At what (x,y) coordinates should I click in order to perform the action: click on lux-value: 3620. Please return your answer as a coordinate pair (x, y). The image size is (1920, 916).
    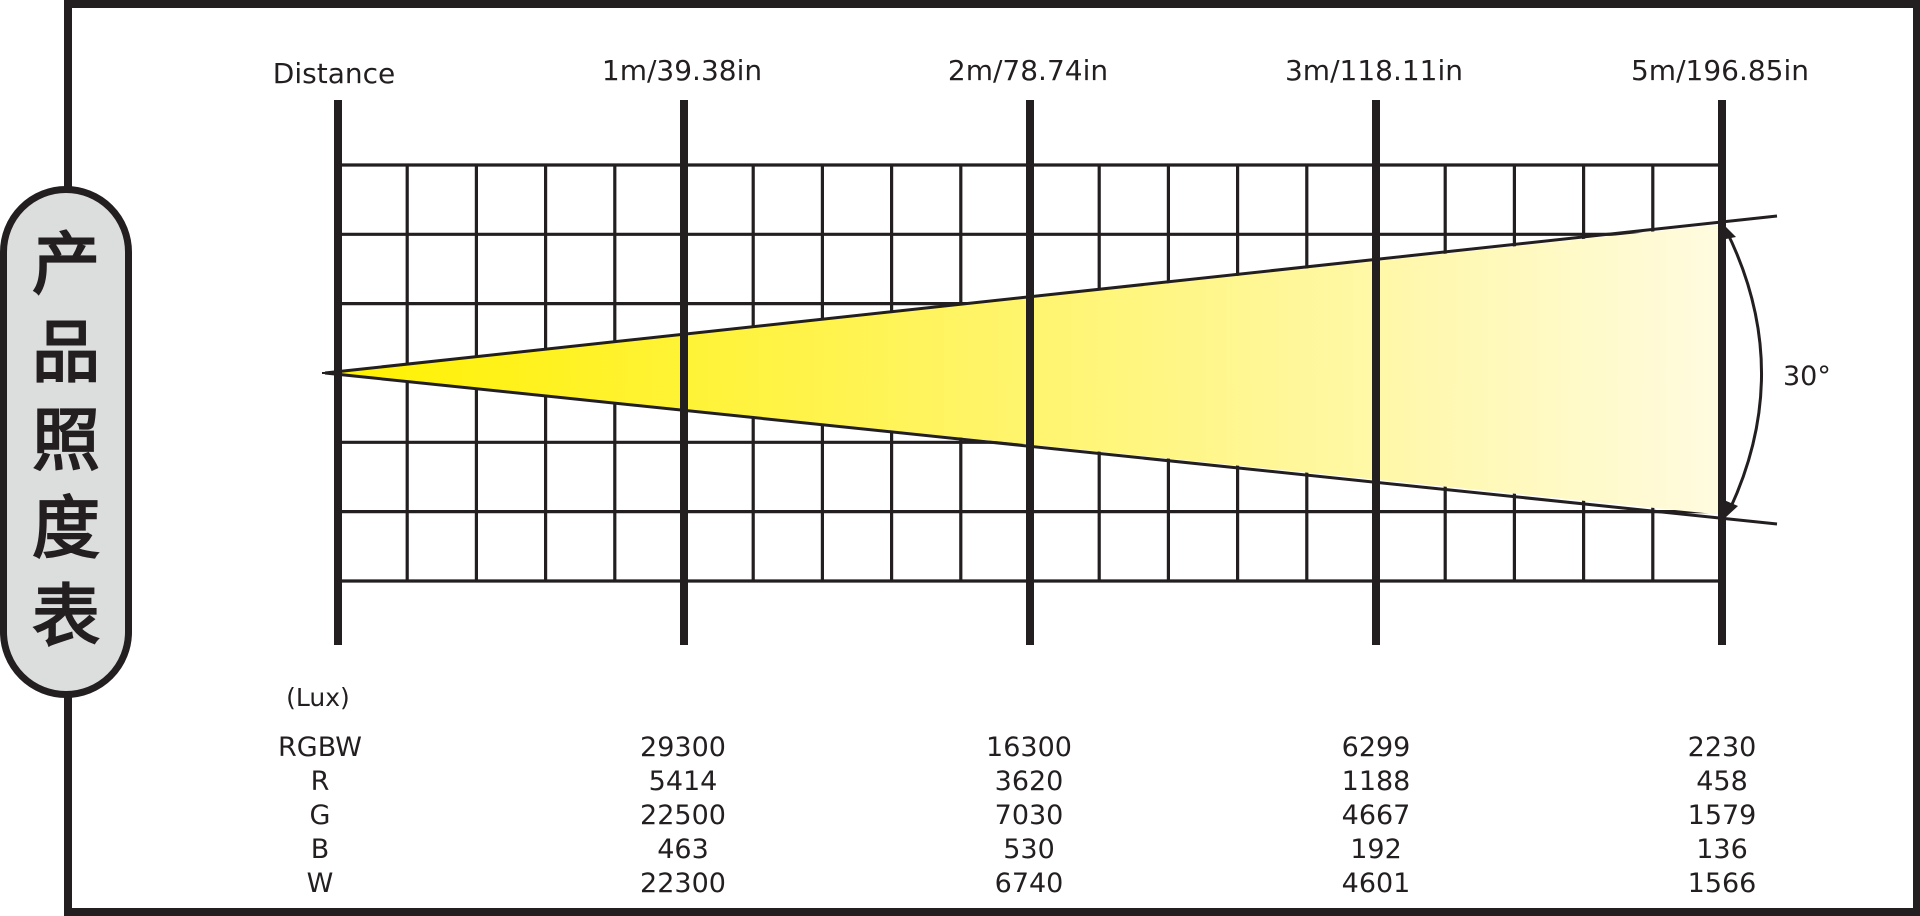
    Looking at the image, I should click on (1029, 781).